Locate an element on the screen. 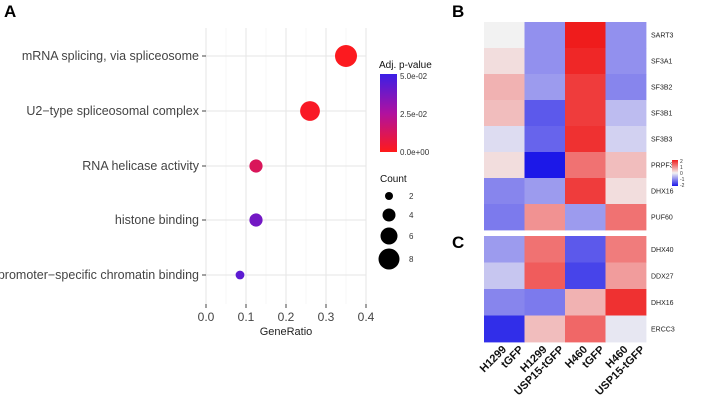 The image size is (709, 400). dot-plot-points is located at coordinates (296, 162).